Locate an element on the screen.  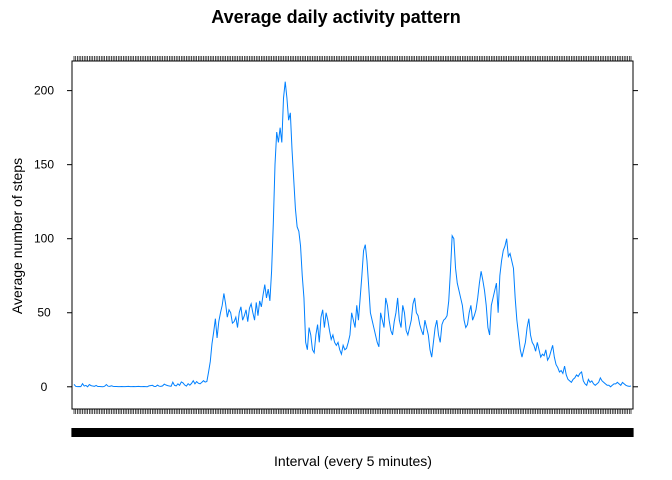
chart-title: Average daily activity pattern is located at coordinates (335, 17).